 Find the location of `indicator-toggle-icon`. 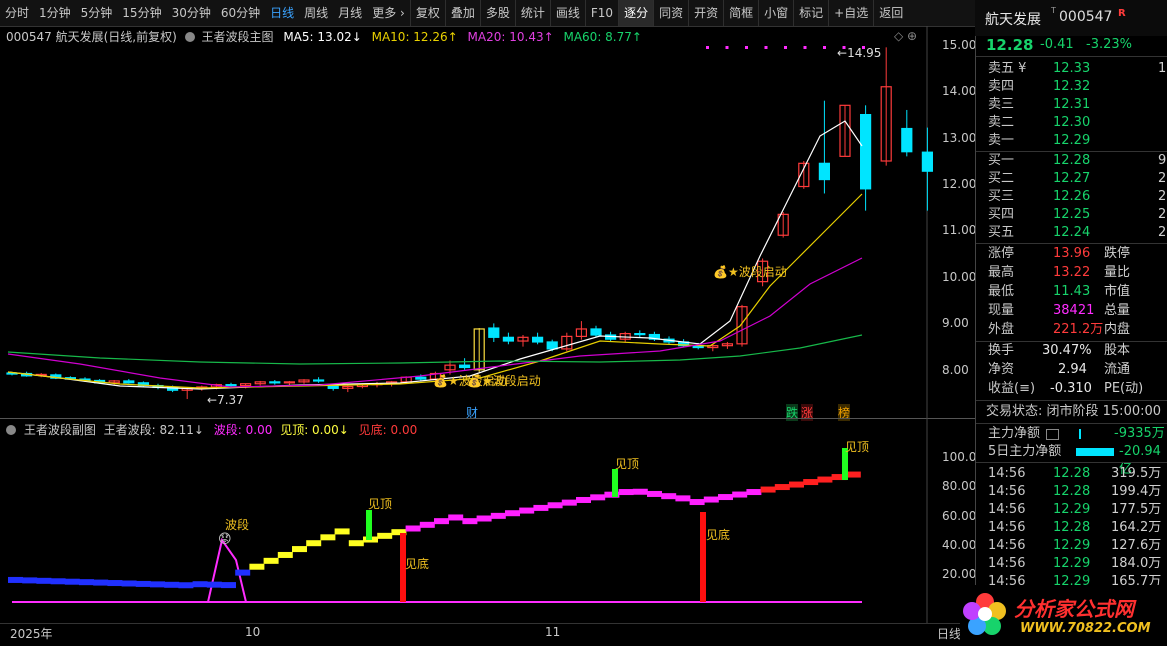

indicator-toggle-icon is located at coordinates (189, 37).